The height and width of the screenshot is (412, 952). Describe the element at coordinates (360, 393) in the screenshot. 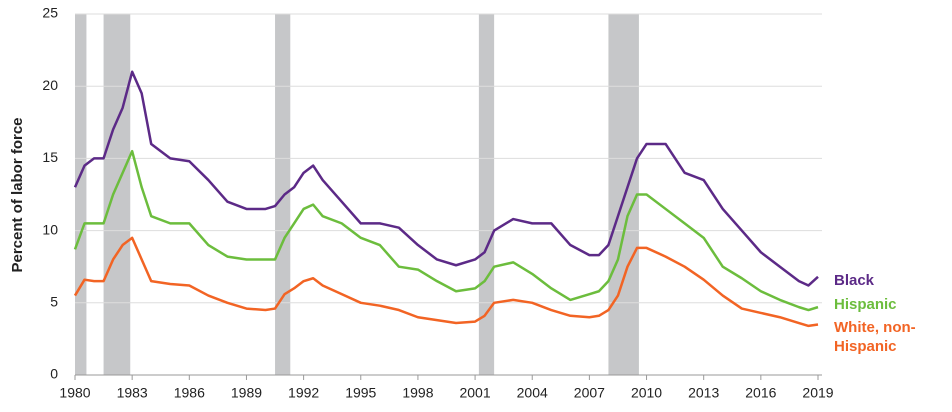

I see `x-tick-label: 1995` at that location.